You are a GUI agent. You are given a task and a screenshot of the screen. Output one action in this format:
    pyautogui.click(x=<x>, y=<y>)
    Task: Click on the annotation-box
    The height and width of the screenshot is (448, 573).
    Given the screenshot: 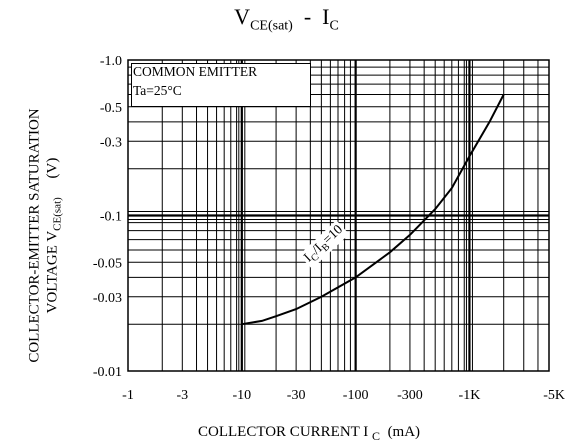 What is the action you would take?
    pyautogui.click(x=221, y=85)
    